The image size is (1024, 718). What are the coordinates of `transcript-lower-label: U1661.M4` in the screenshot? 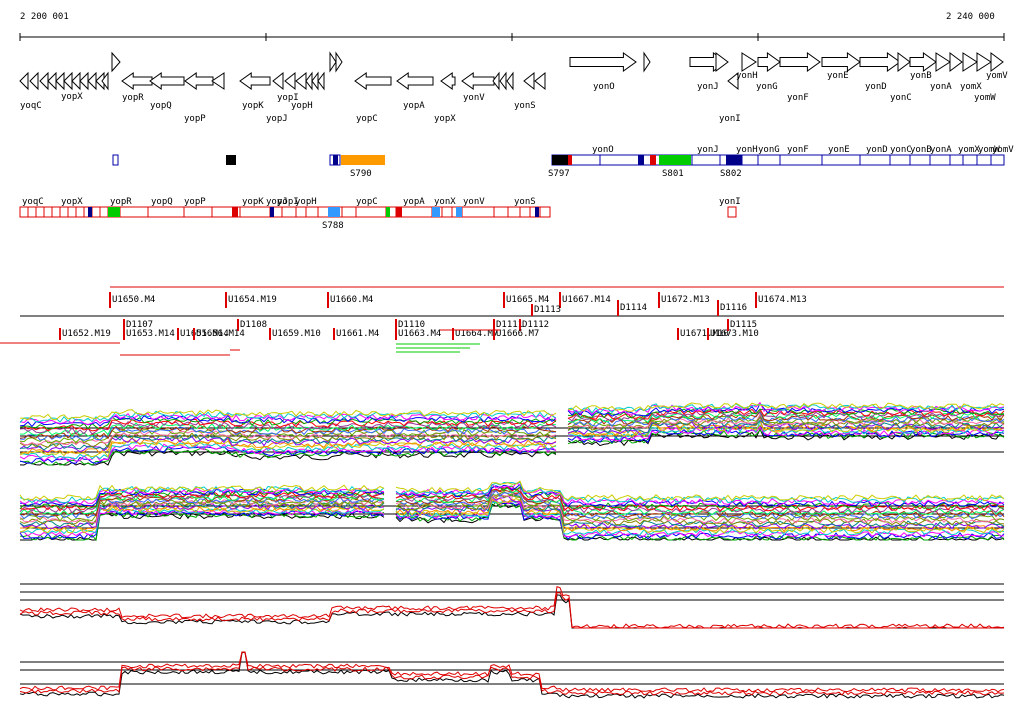 It's located at (357, 334).